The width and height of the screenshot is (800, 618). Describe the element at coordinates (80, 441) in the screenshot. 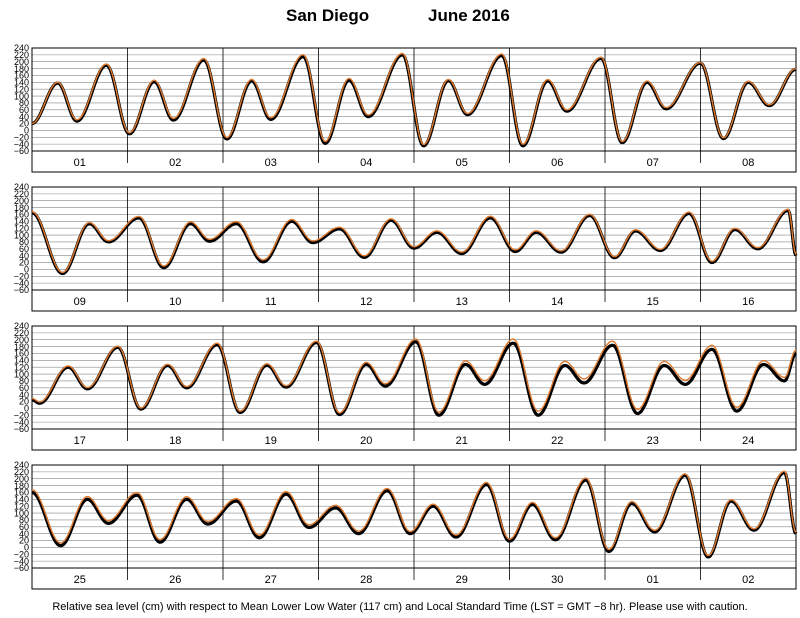

I see `day-label: 17` at that location.